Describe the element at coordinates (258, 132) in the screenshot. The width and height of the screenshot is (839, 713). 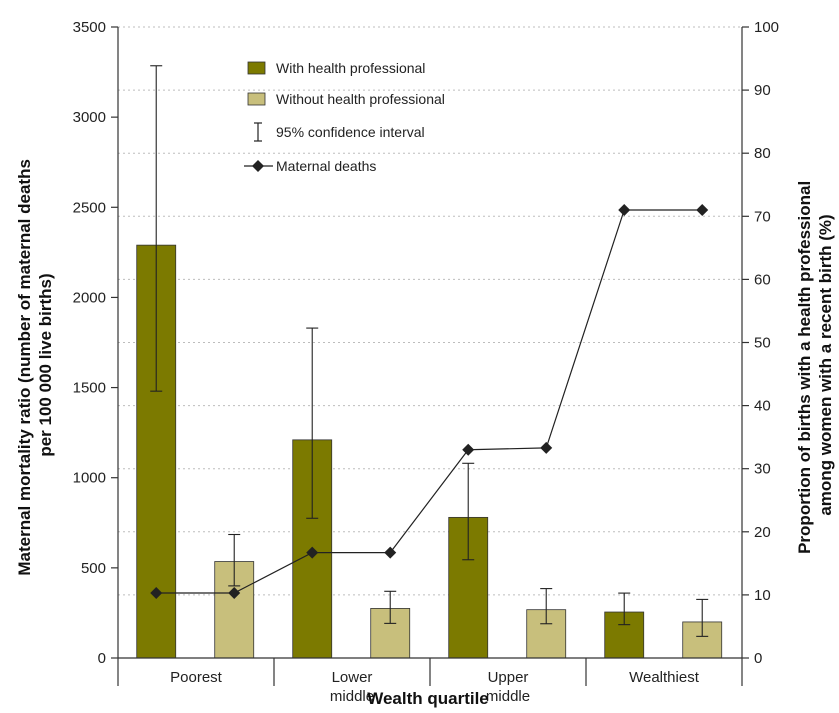
I see `legend-ci-icon` at that location.